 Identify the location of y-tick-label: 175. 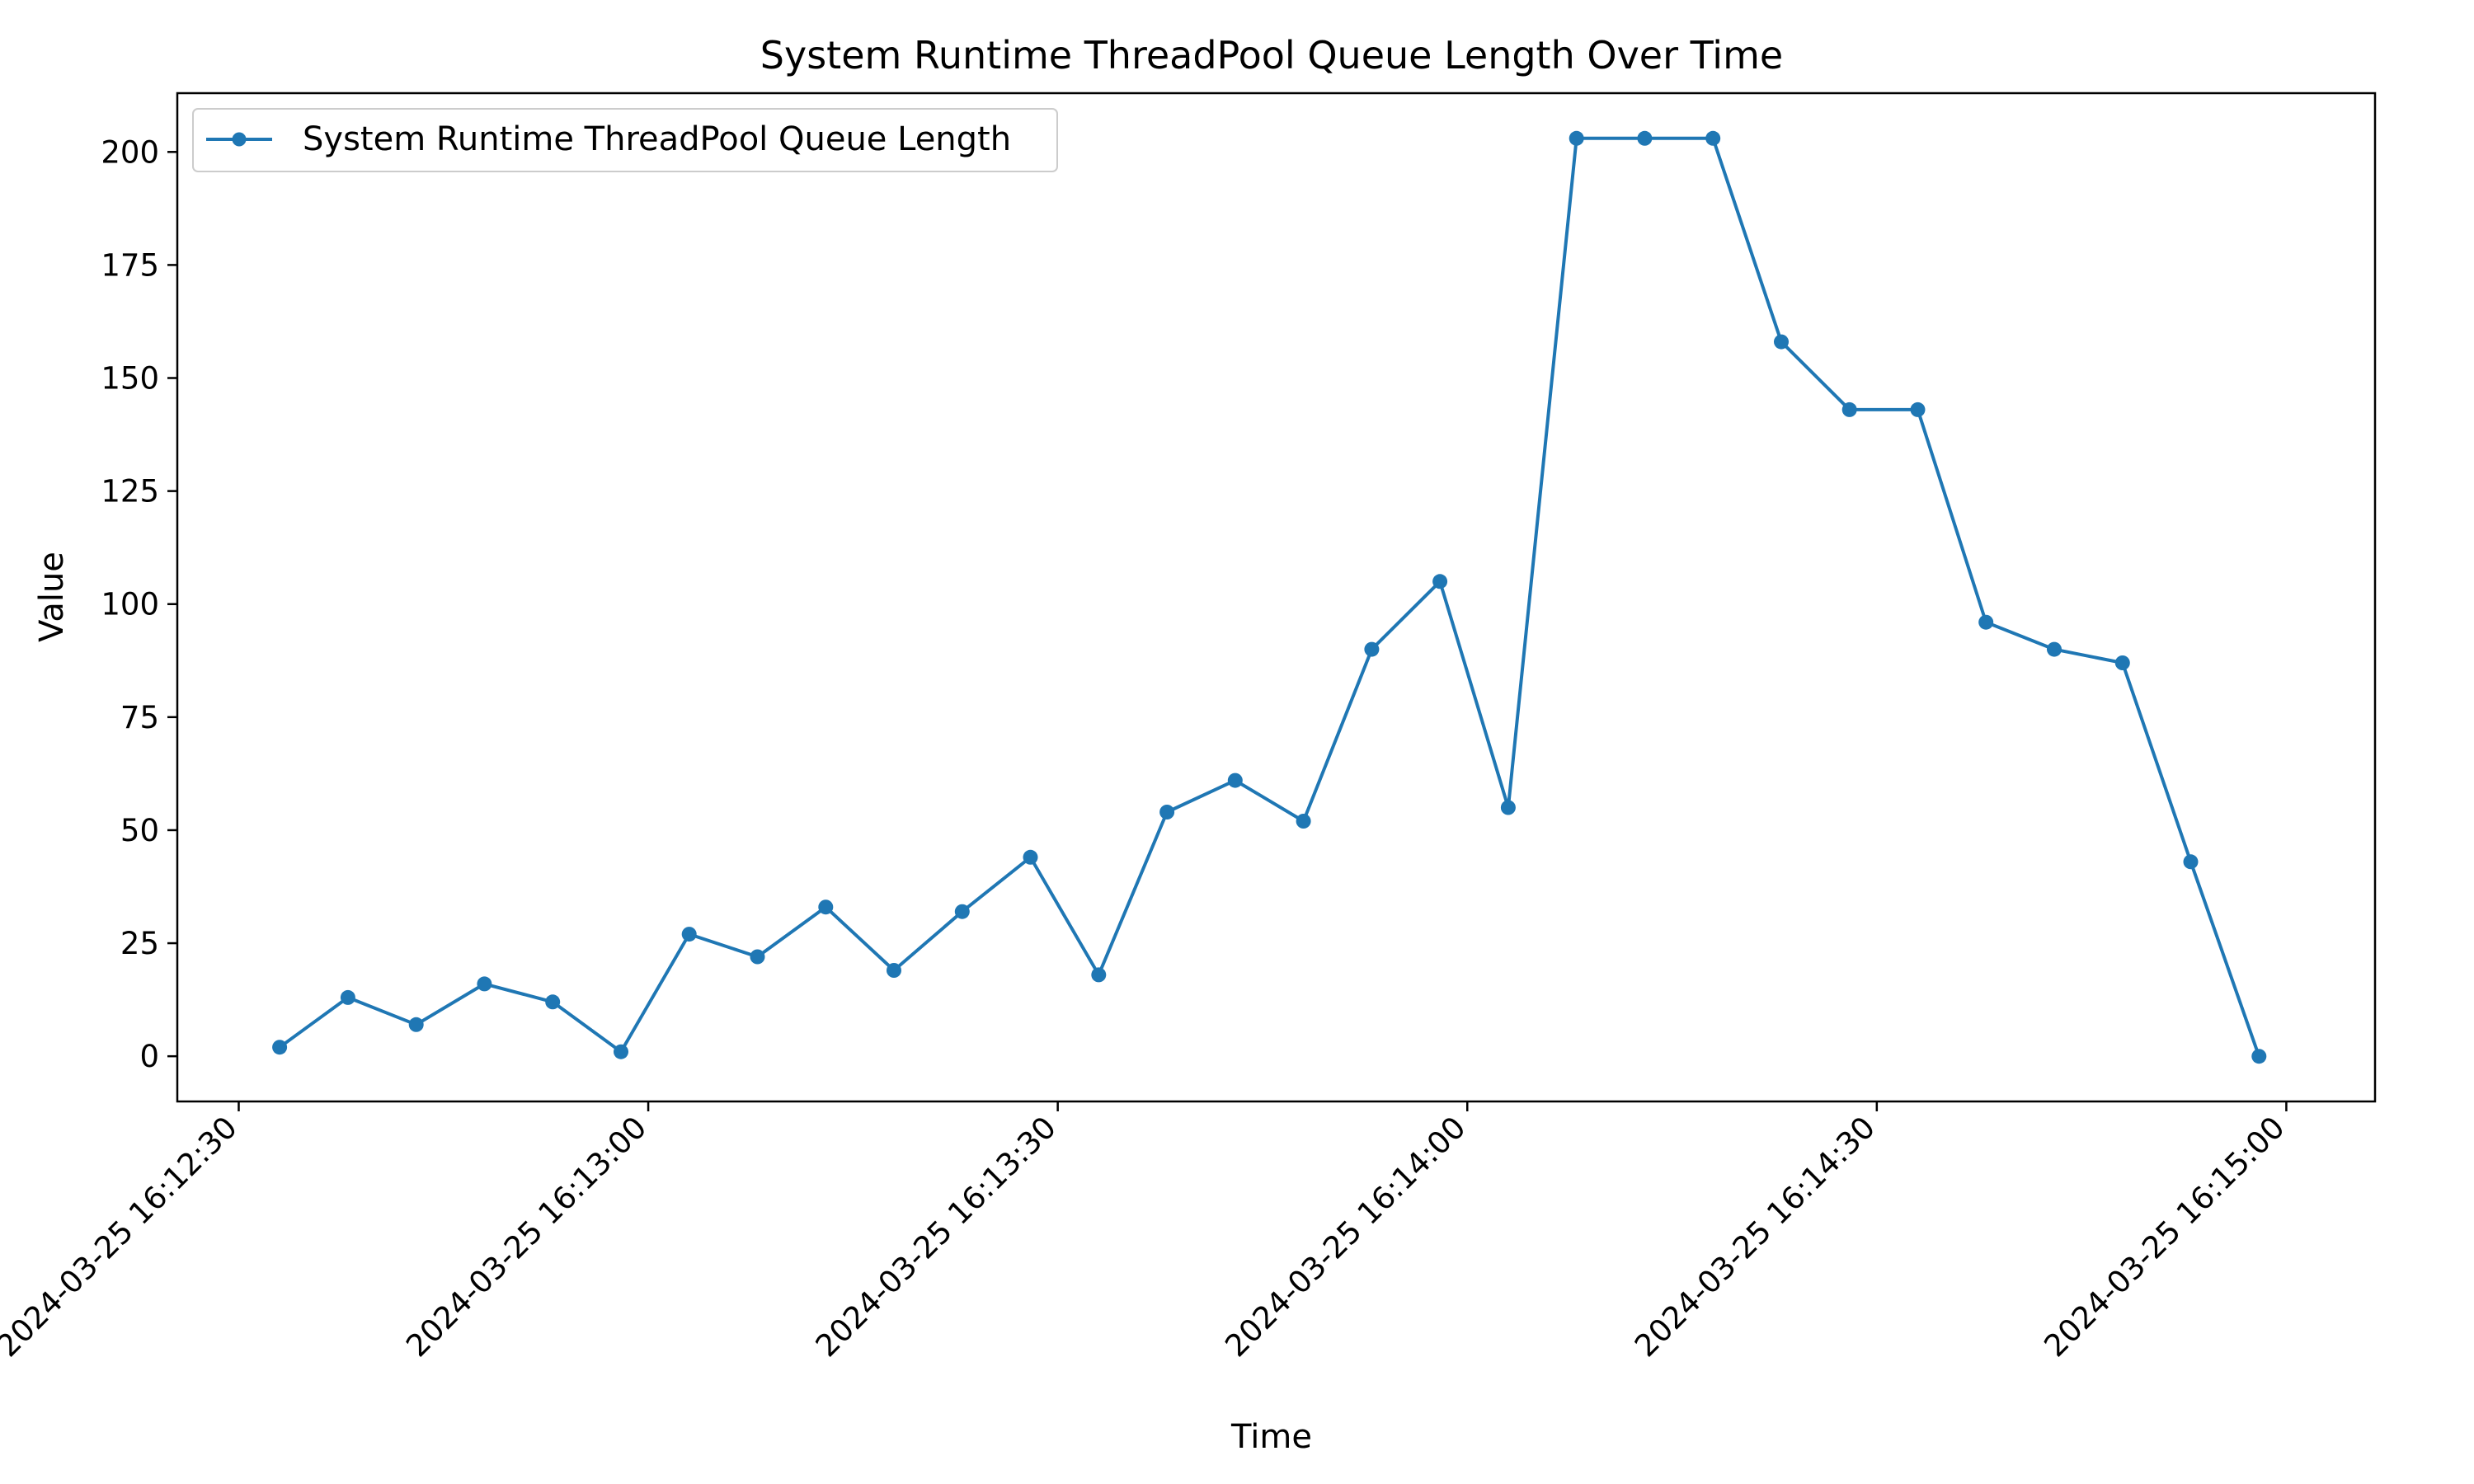
(130, 265).